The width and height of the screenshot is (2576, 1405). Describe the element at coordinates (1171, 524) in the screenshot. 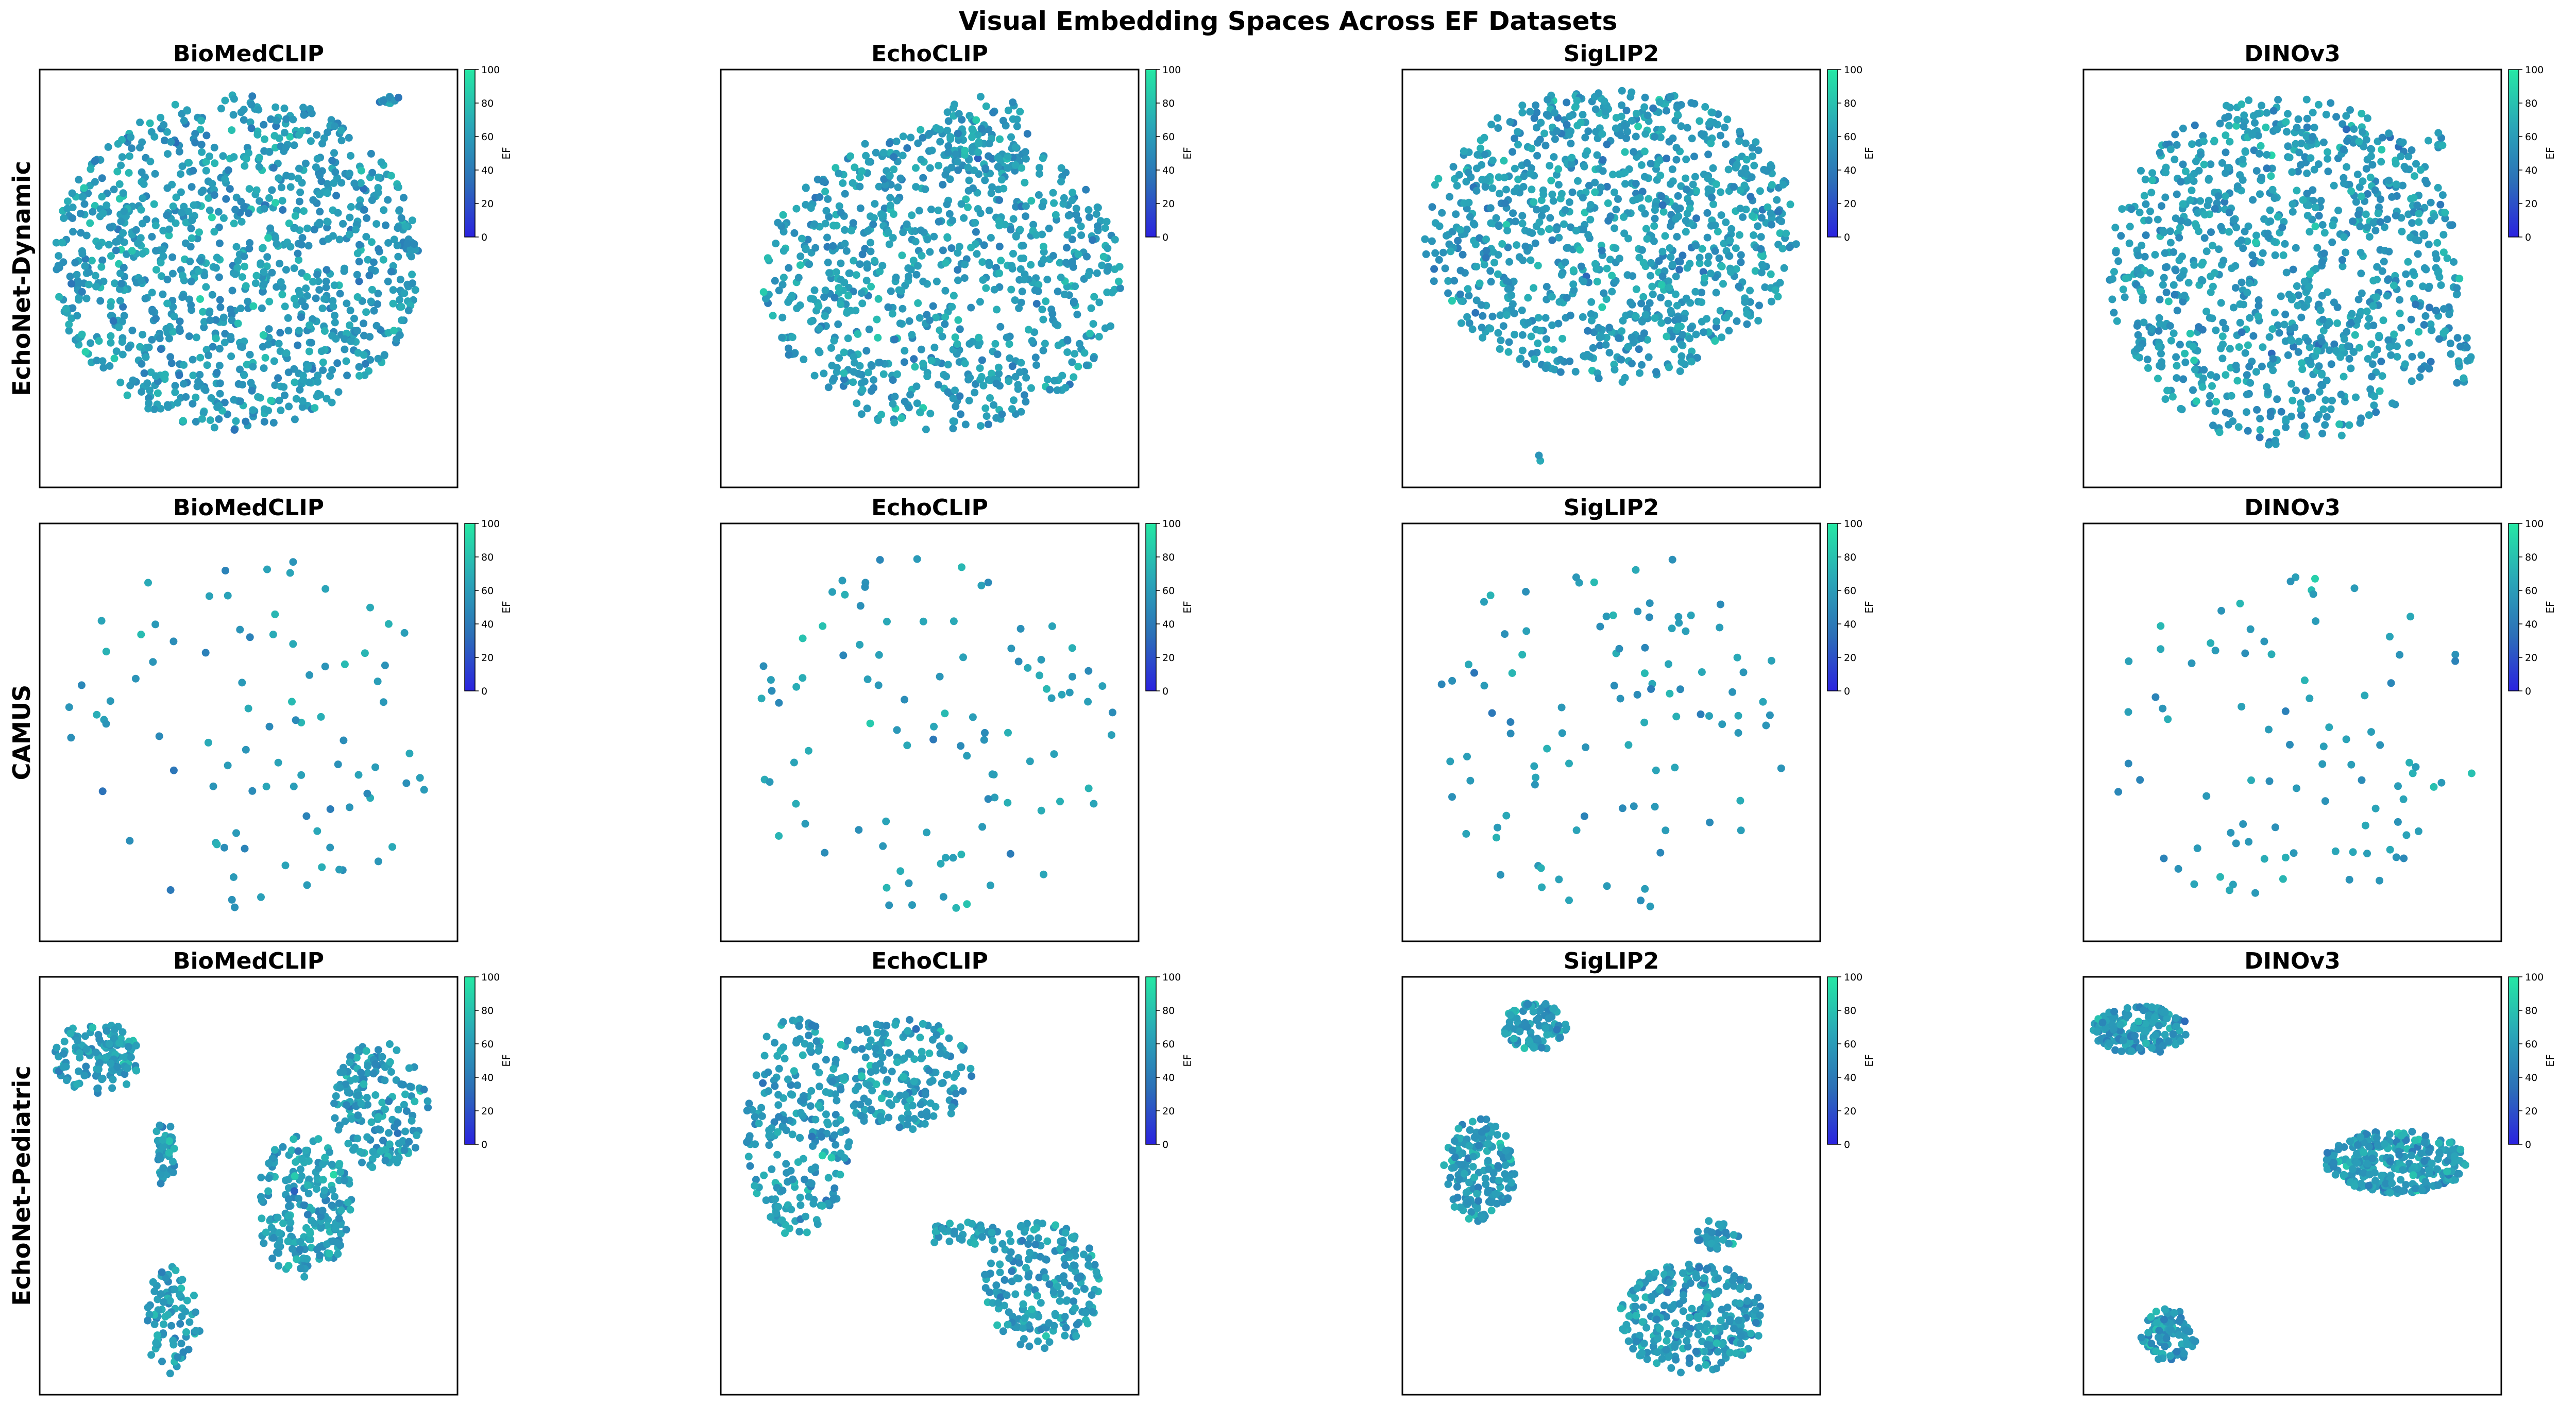

I see `colorbar-tick-label: 100` at that location.